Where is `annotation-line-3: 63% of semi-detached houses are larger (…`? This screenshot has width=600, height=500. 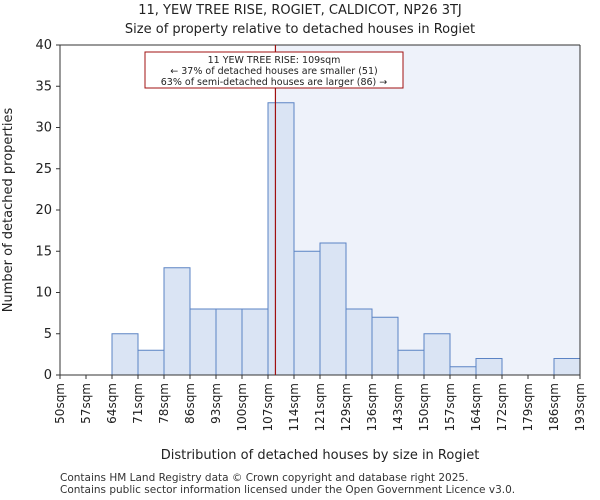 annotation-line-3: 63% of semi-detached houses are larger (… is located at coordinates (274, 82).